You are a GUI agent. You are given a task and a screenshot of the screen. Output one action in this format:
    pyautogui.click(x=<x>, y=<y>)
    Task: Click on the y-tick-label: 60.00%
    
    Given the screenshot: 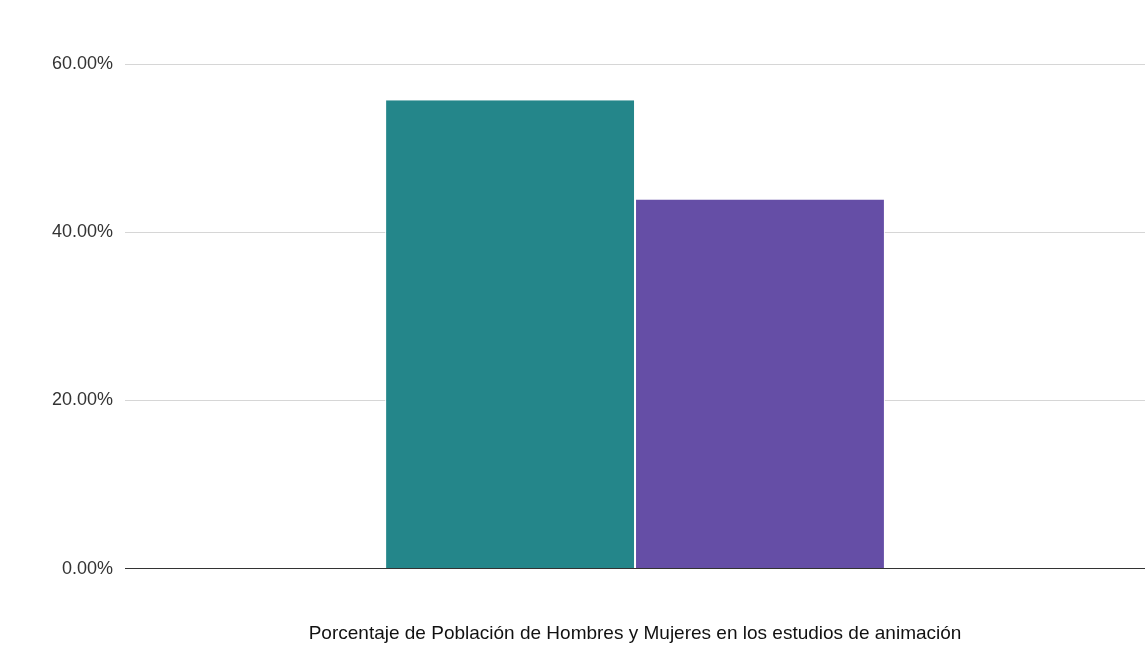 What is the action you would take?
    pyautogui.click(x=82, y=62)
    